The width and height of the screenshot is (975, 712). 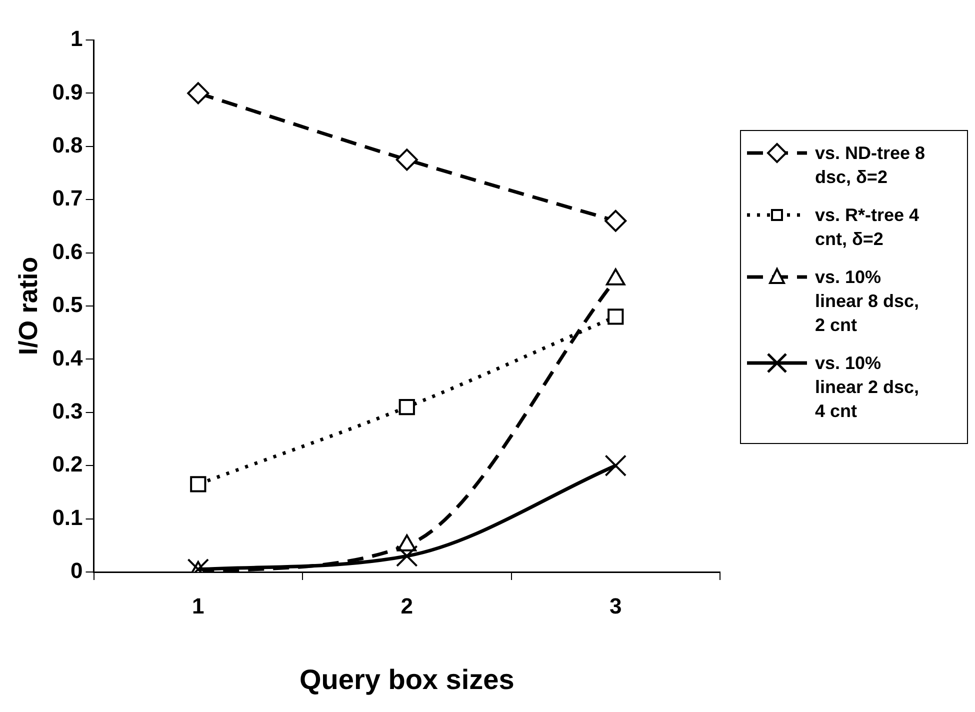 What do you see at coordinates (867, 301) in the screenshot?
I see `legend-label: vs. 10% linear 8 dsc, 2 cnt` at bounding box center [867, 301].